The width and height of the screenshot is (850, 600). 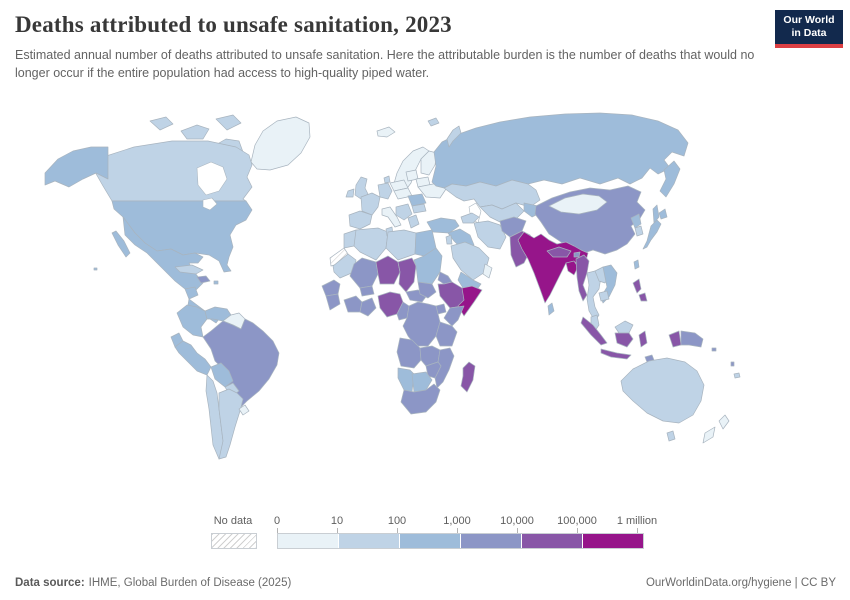 I want to click on country-ghana, so click(x=368, y=307).